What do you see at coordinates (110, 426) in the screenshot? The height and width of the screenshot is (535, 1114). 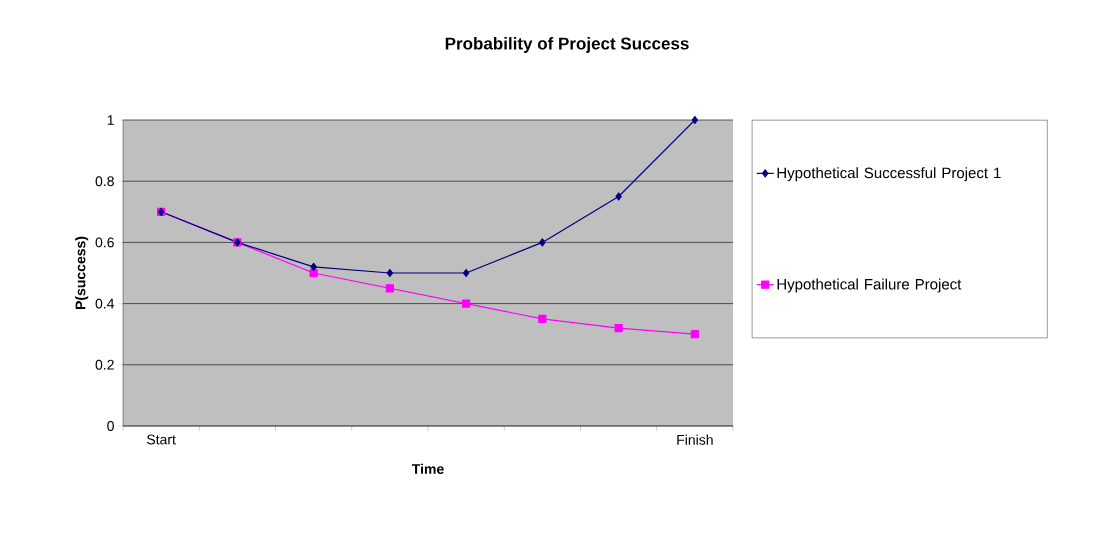 I see `y-tick-label: 0` at bounding box center [110, 426].